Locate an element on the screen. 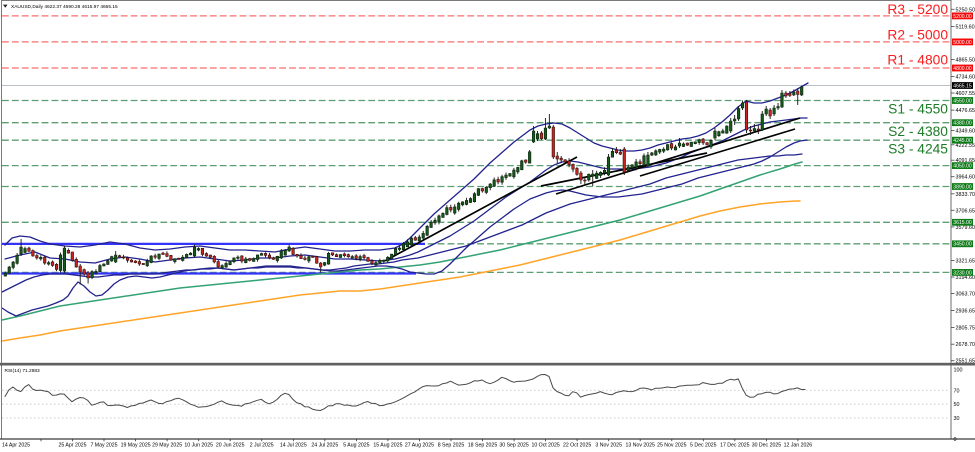  svg-text: 2936.65 is located at coordinates (965, 312).